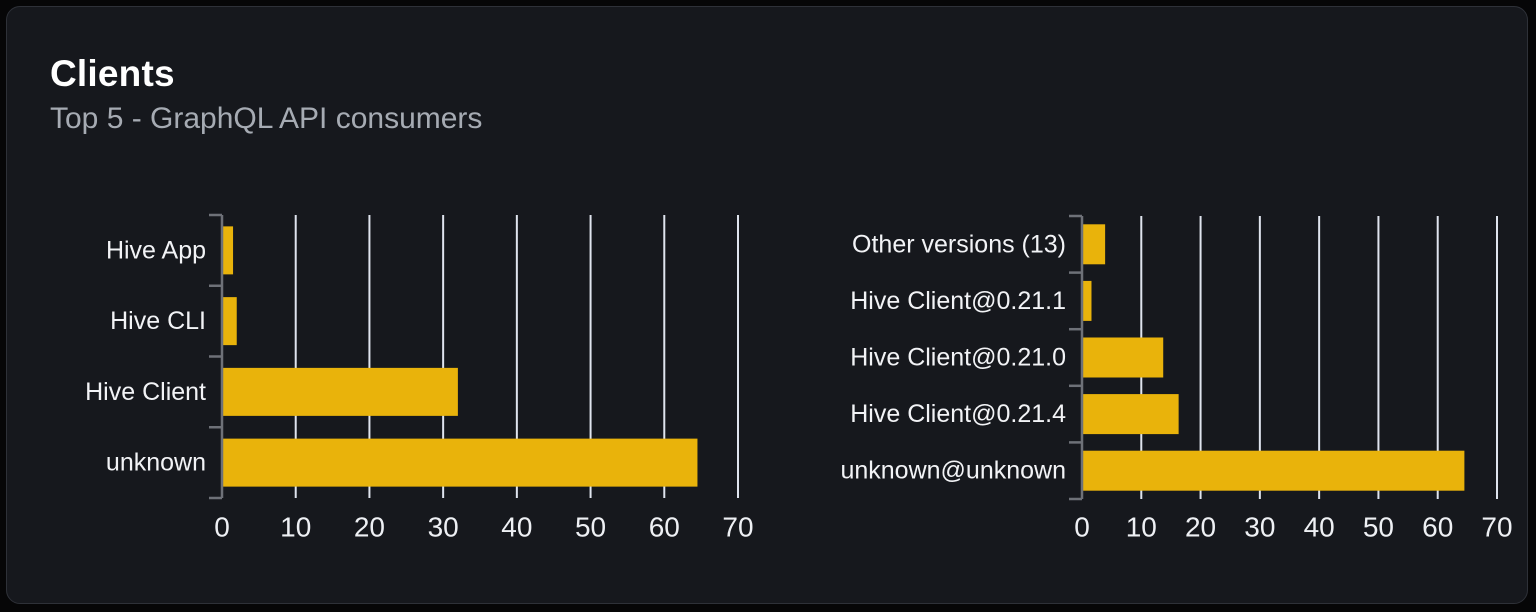 The height and width of the screenshot is (612, 1536). I want to click on category-label: Hive Client@0.21.0, so click(958, 358).